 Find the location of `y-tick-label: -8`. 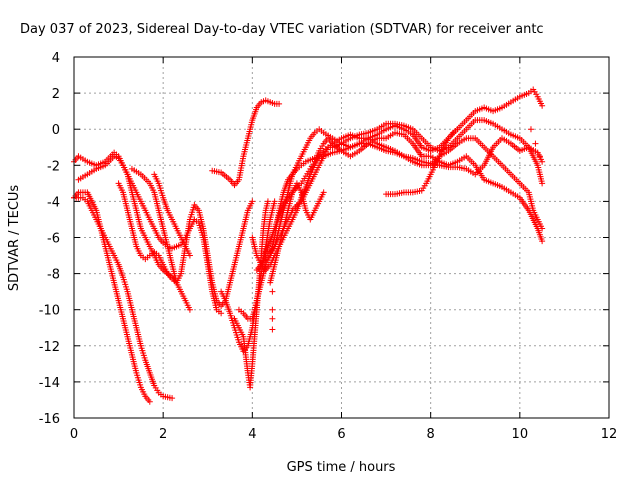

y-tick-label: -8 is located at coordinates (53, 275).